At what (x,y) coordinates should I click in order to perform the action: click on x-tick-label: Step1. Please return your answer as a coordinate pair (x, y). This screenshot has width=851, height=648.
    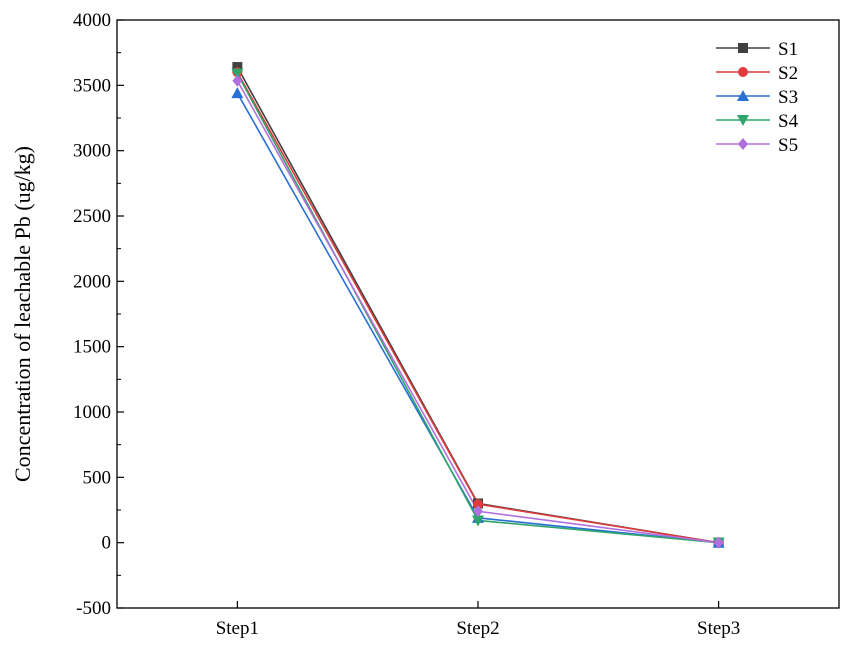
    Looking at the image, I should click on (237, 628).